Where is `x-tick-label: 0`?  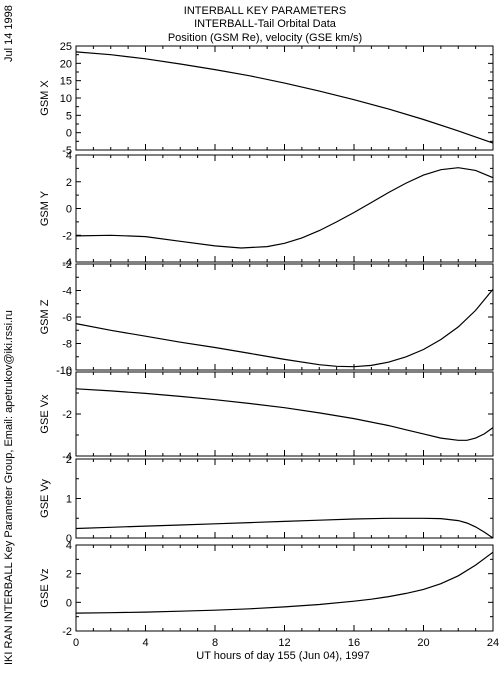
x-tick-label: 0 is located at coordinates (76, 643).